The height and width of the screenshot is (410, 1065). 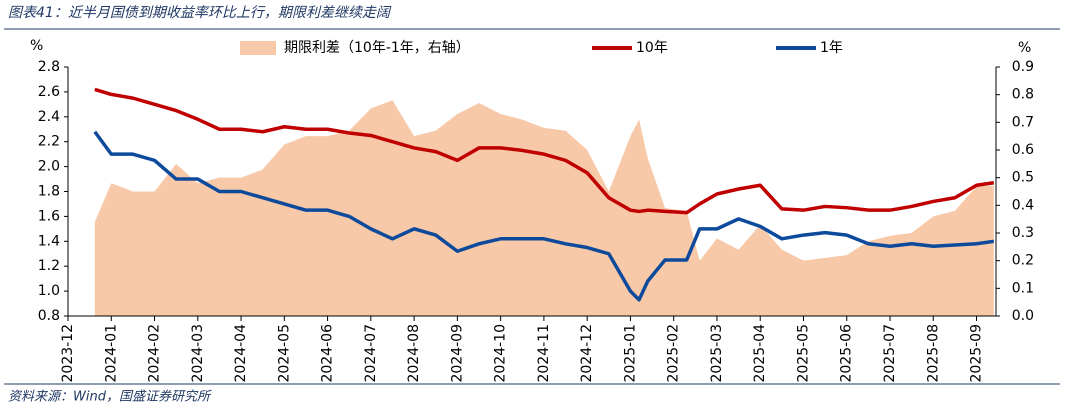 I want to click on y-tick-label: 1.0, so click(x=49, y=291).